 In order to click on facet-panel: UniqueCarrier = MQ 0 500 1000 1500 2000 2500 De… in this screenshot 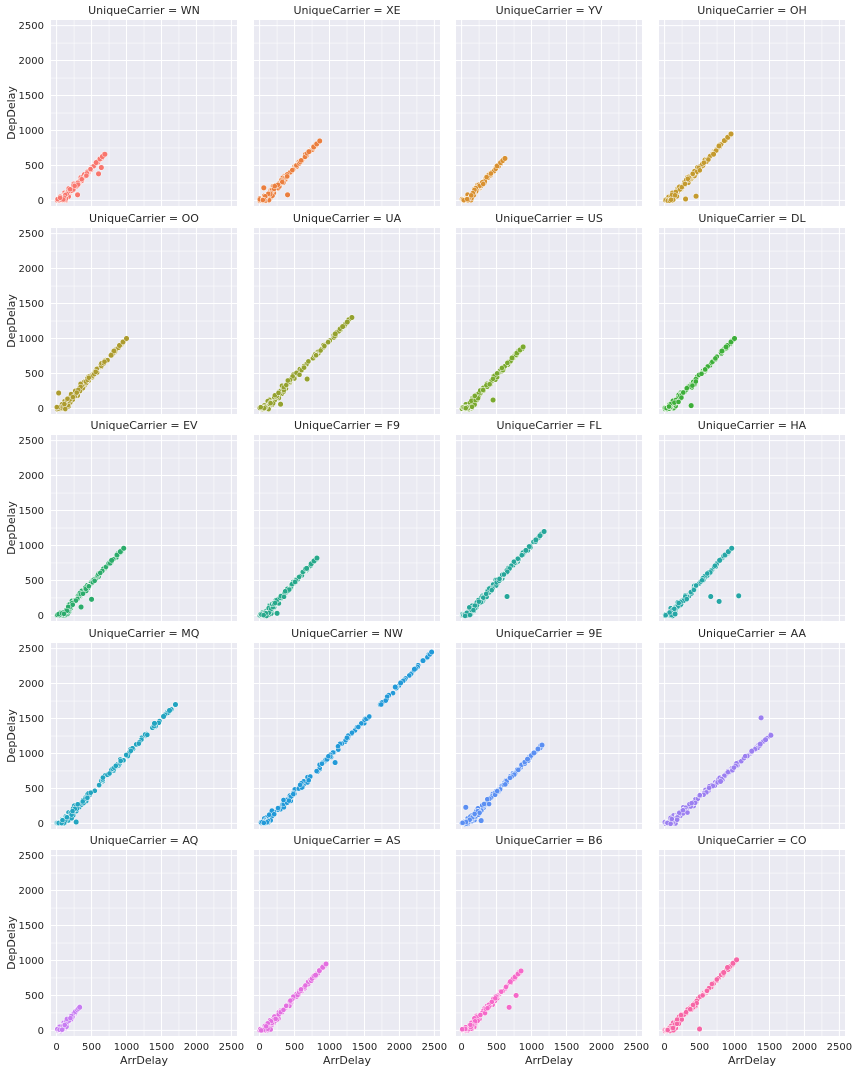, I will do `click(121, 728)`.